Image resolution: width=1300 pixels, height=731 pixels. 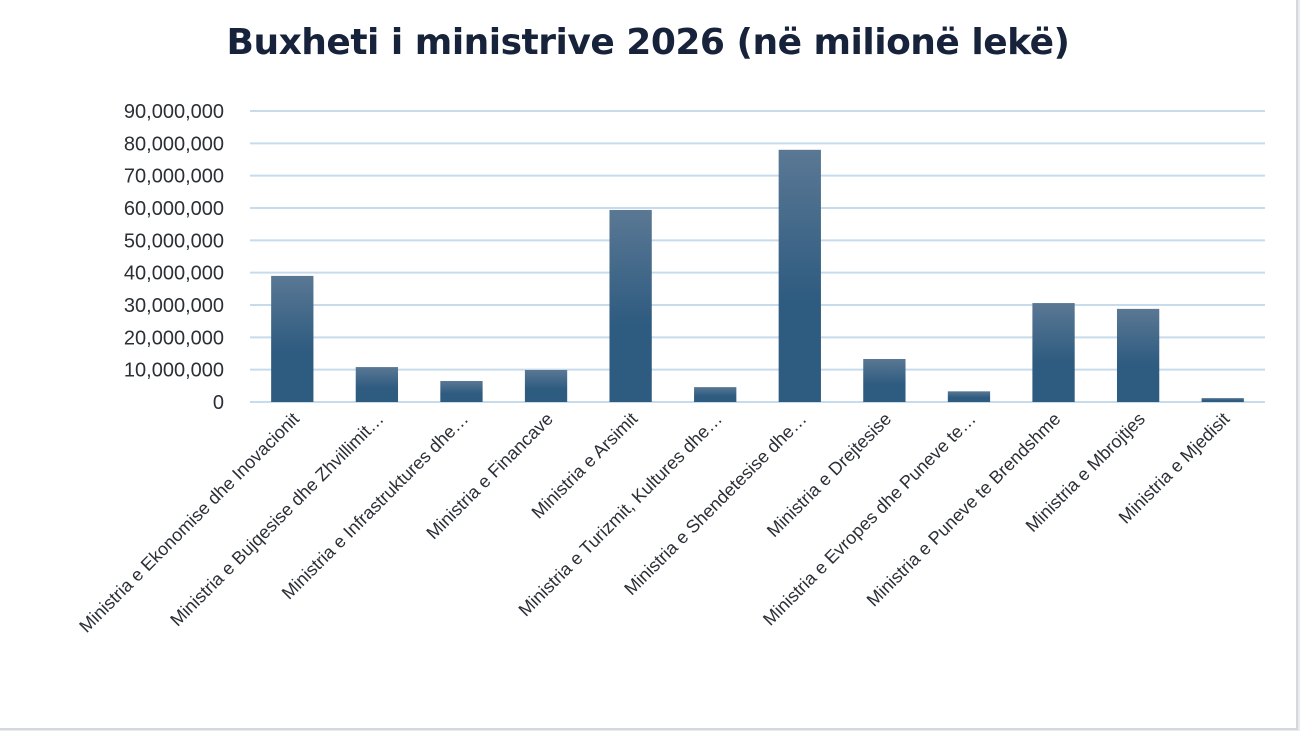 I want to click on y-tick-label: 10,000,000, so click(x=174, y=371).